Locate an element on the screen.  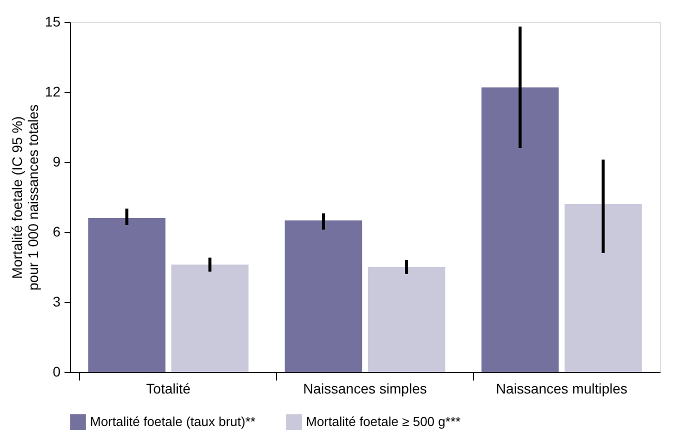
legend-label: Mortalité foetale (taux brut)** is located at coordinates (173, 422).